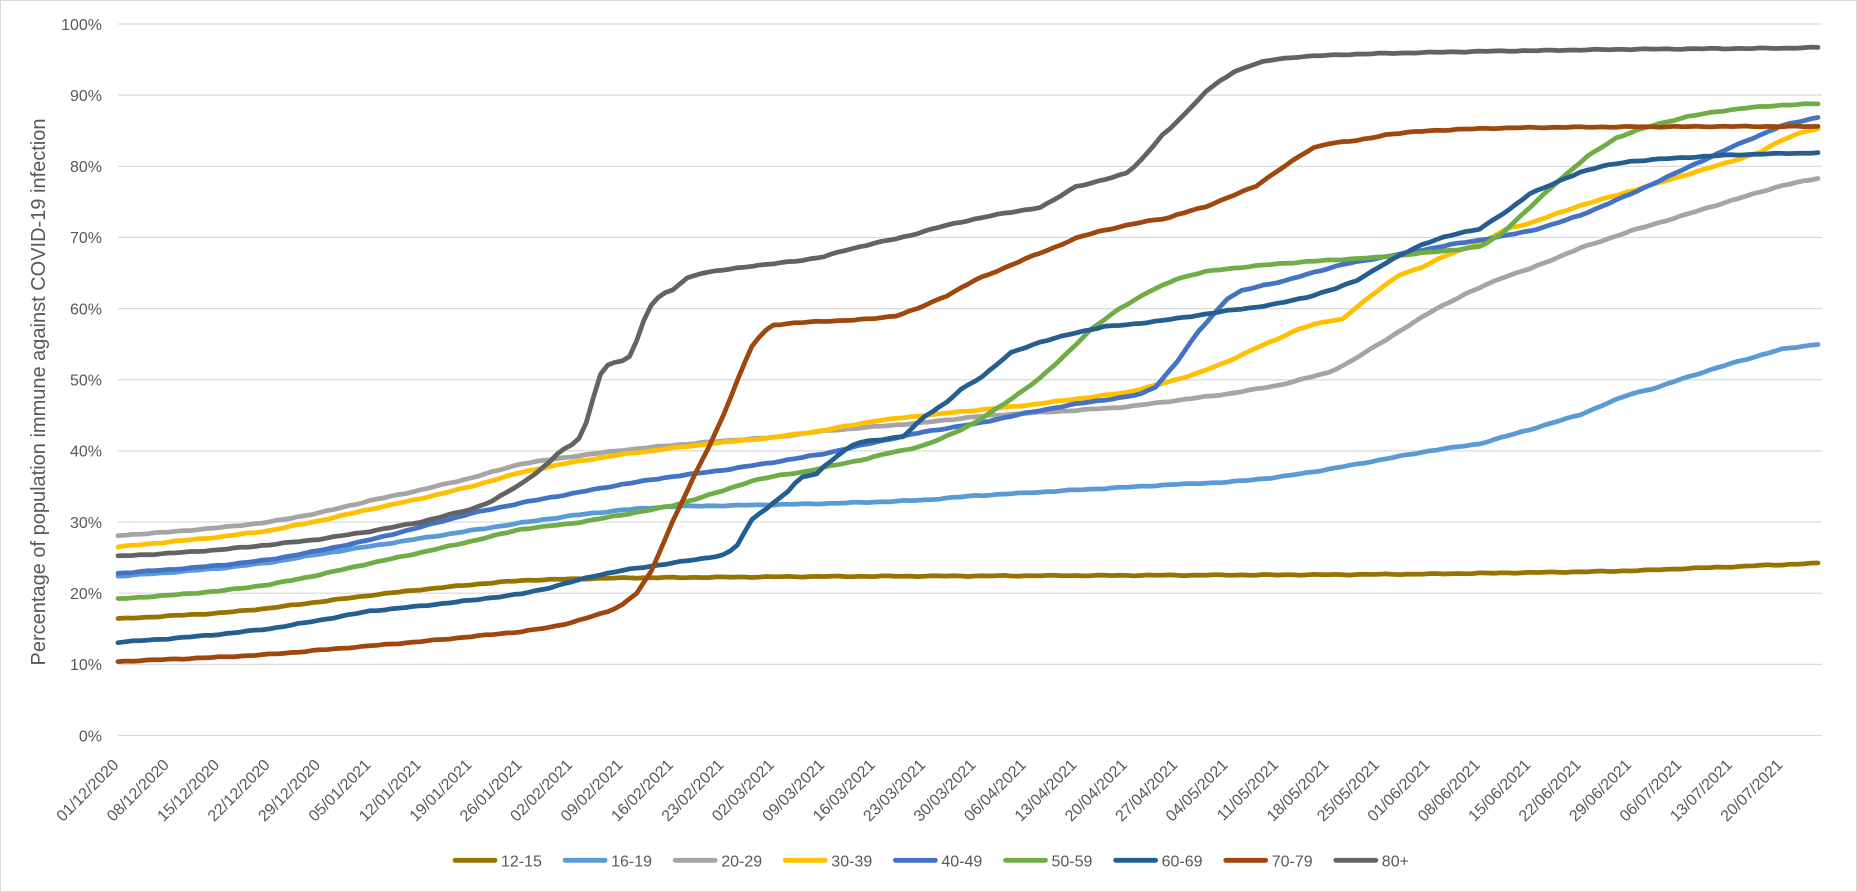 This screenshot has width=1857, height=892. Describe the element at coordinates (86, 238) in the screenshot. I see `svg-text: 70%` at that location.